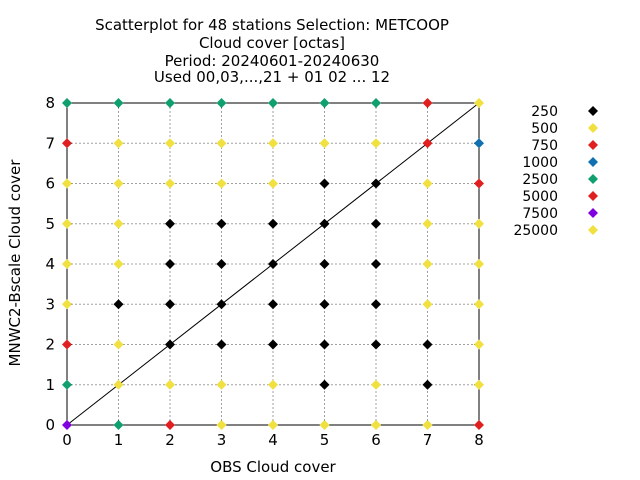 The height and width of the screenshot is (480, 640). Describe the element at coordinates (50, 345) in the screenshot. I see `y-tick-label: 2` at that location.